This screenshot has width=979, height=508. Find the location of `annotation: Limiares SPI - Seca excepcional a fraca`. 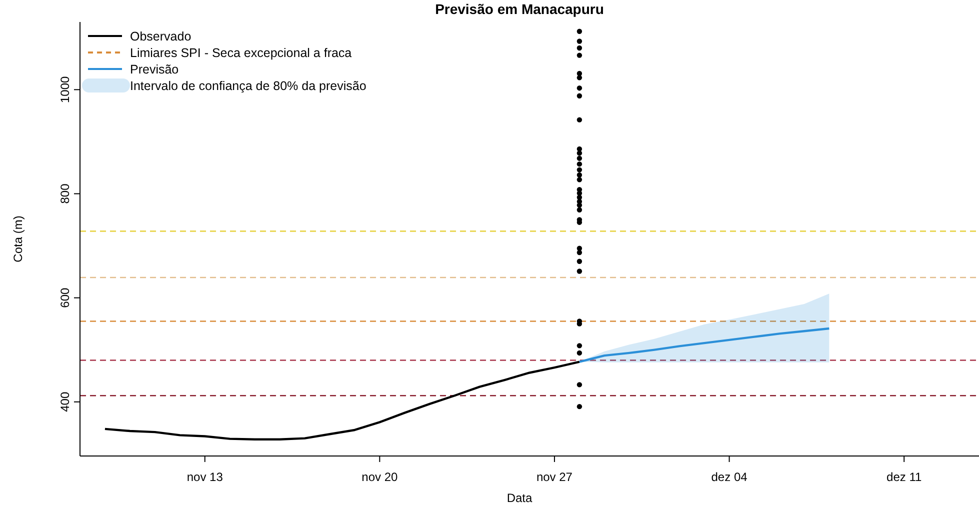

annotation: Limiares SPI - Seca excepcional a fraca is located at coordinates (241, 53).